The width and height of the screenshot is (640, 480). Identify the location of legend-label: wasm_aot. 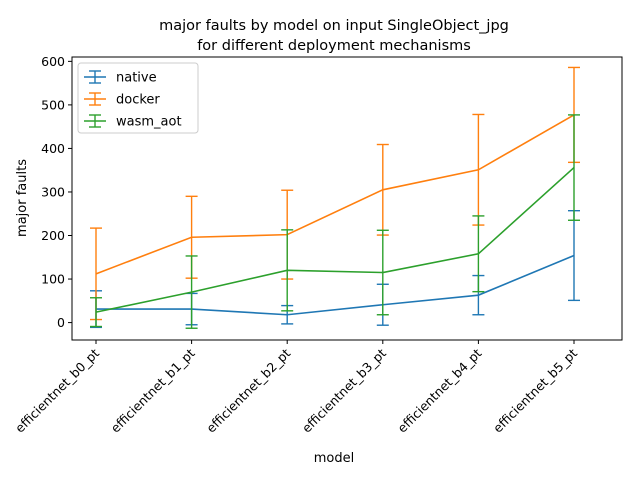
(149, 122).